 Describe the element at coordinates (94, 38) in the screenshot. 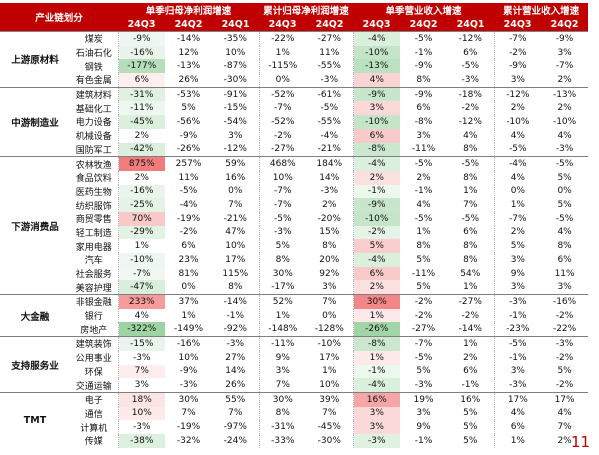

I see `industry-name: 煤炭` at that location.